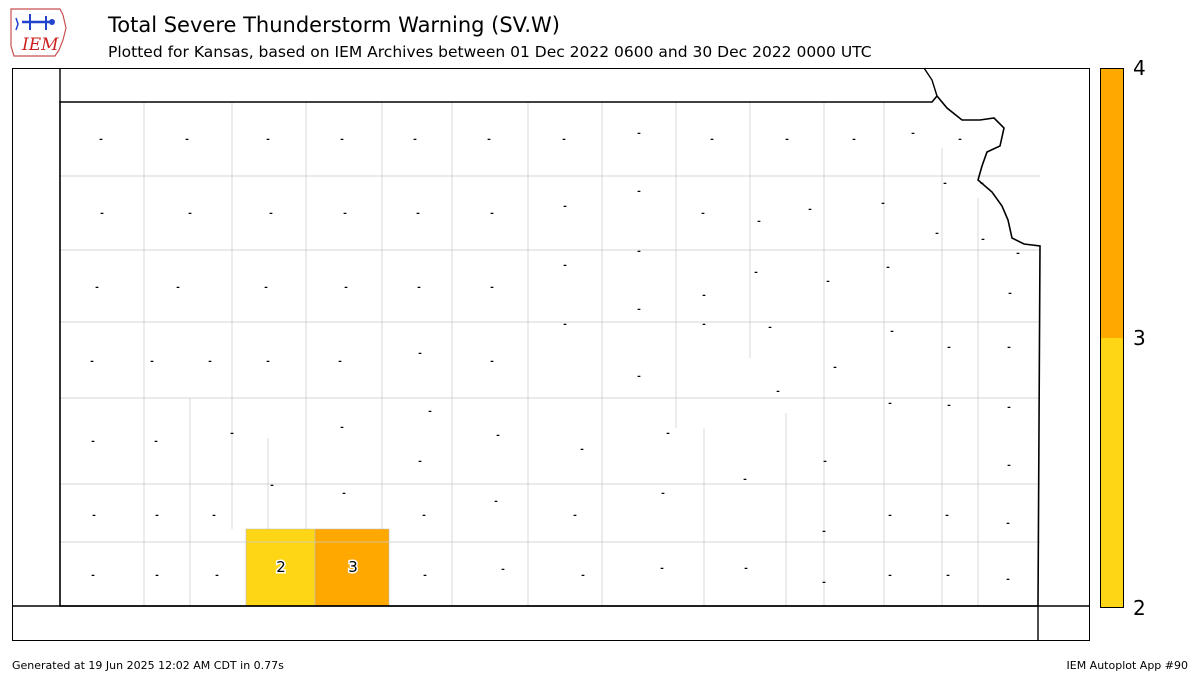 This screenshot has height=675, width=1200. I want to click on colorbar, so click(1112, 338).